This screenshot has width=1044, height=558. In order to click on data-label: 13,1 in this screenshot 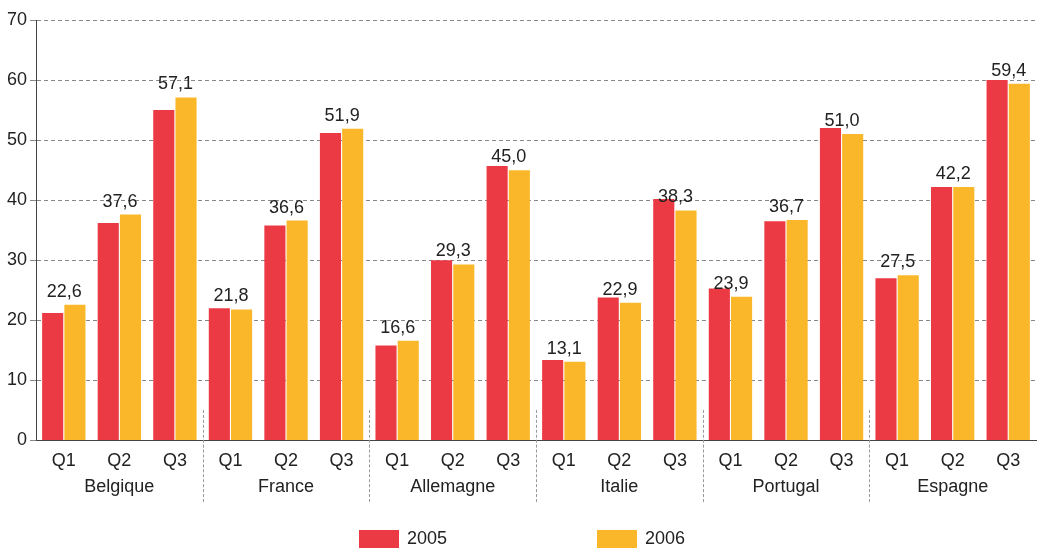, I will do `click(564, 347)`.